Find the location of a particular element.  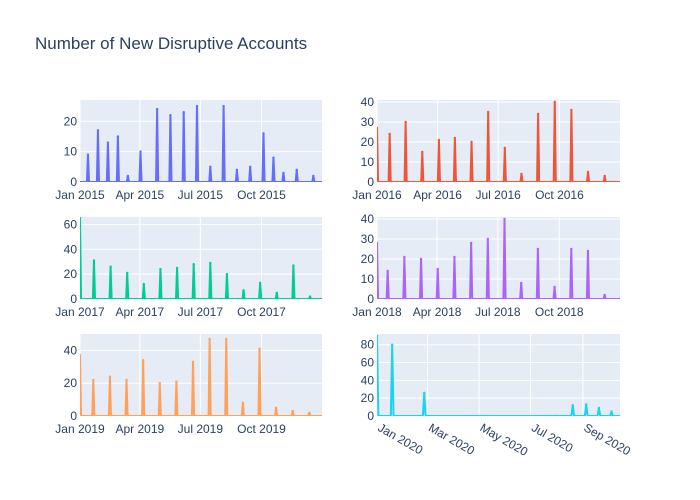

x-tick-label: Jan 2016 is located at coordinates (377, 195).